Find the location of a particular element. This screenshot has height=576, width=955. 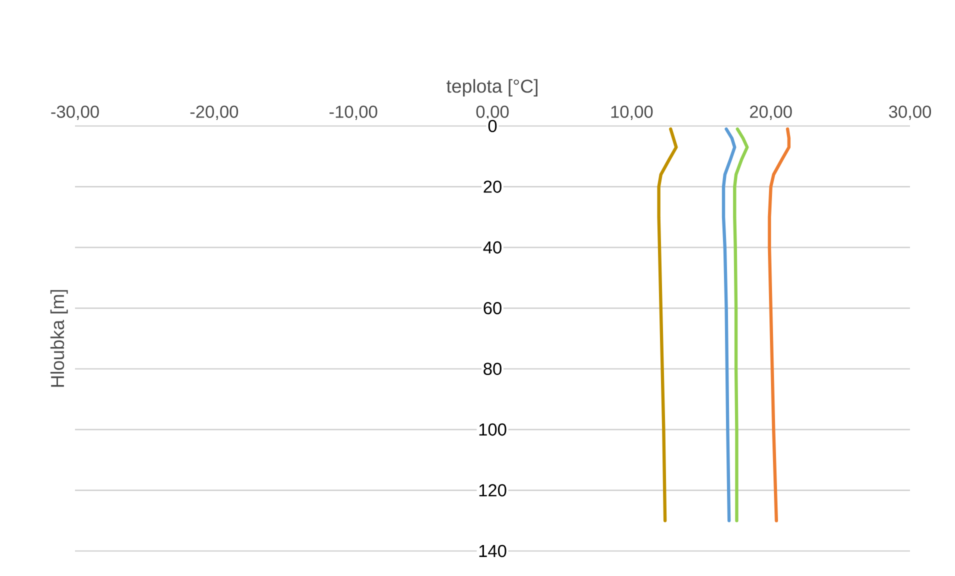

x-tick-label: 0,00 is located at coordinates (492, 113).